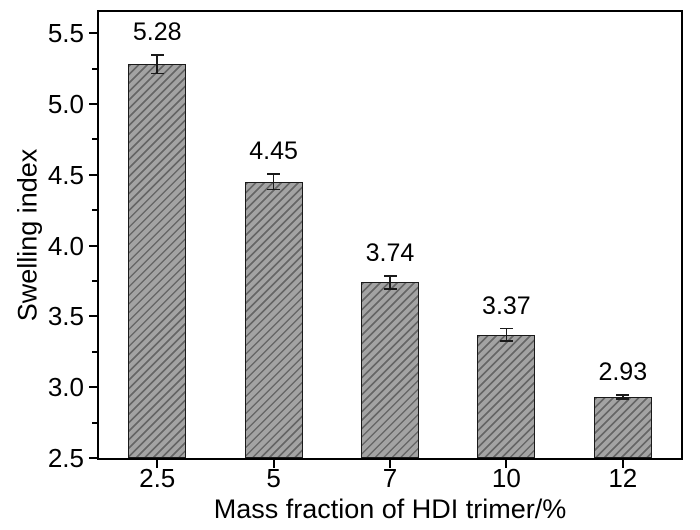 The height and width of the screenshot is (530, 700). I want to click on x-tick-label: 7, so click(390, 478).